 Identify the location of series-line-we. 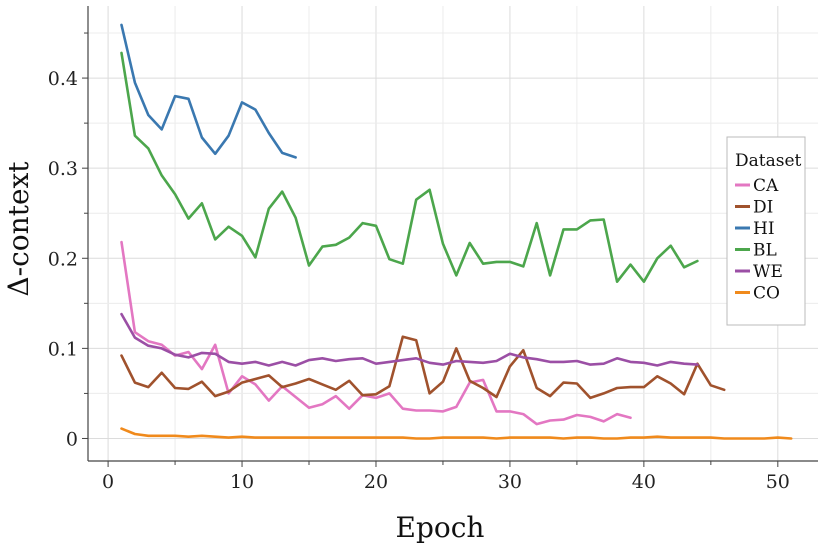
(409, 339).